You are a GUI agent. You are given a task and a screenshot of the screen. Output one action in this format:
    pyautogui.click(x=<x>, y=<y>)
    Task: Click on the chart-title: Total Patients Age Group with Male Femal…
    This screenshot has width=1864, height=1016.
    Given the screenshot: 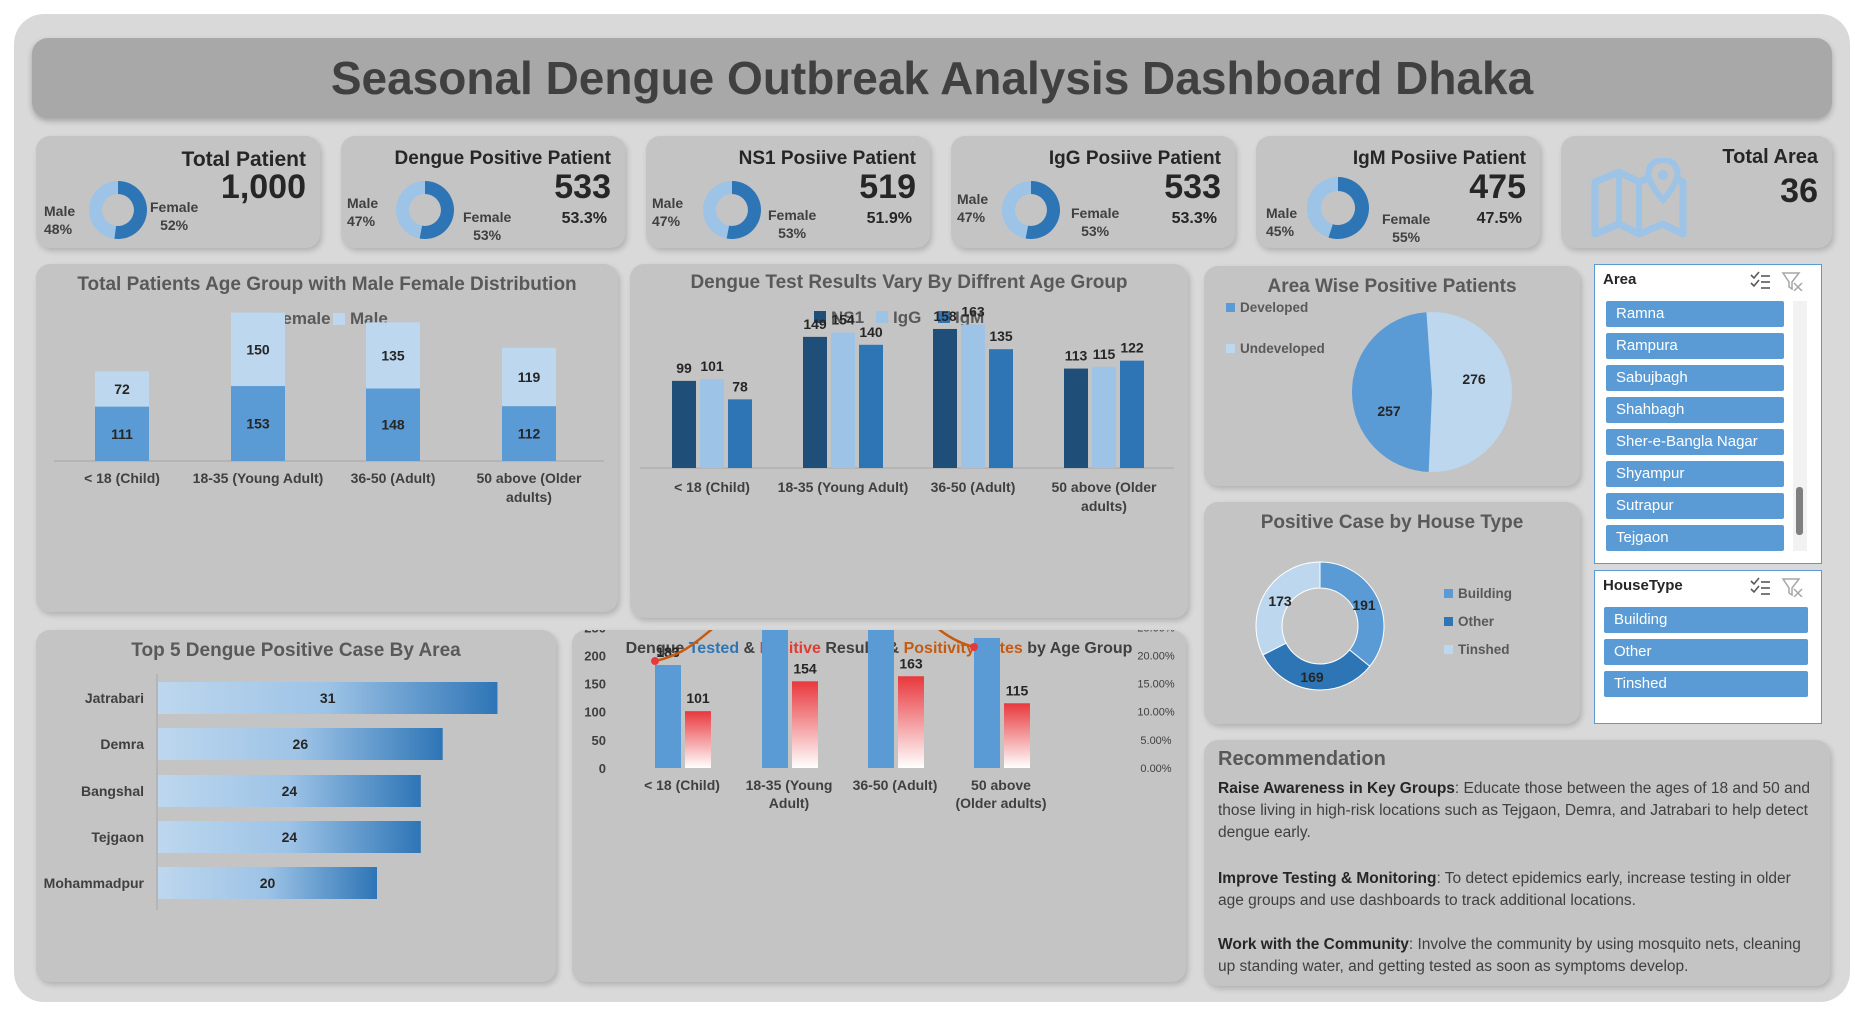 What is the action you would take?
    pyautogui.click(x=327, y=284)
    